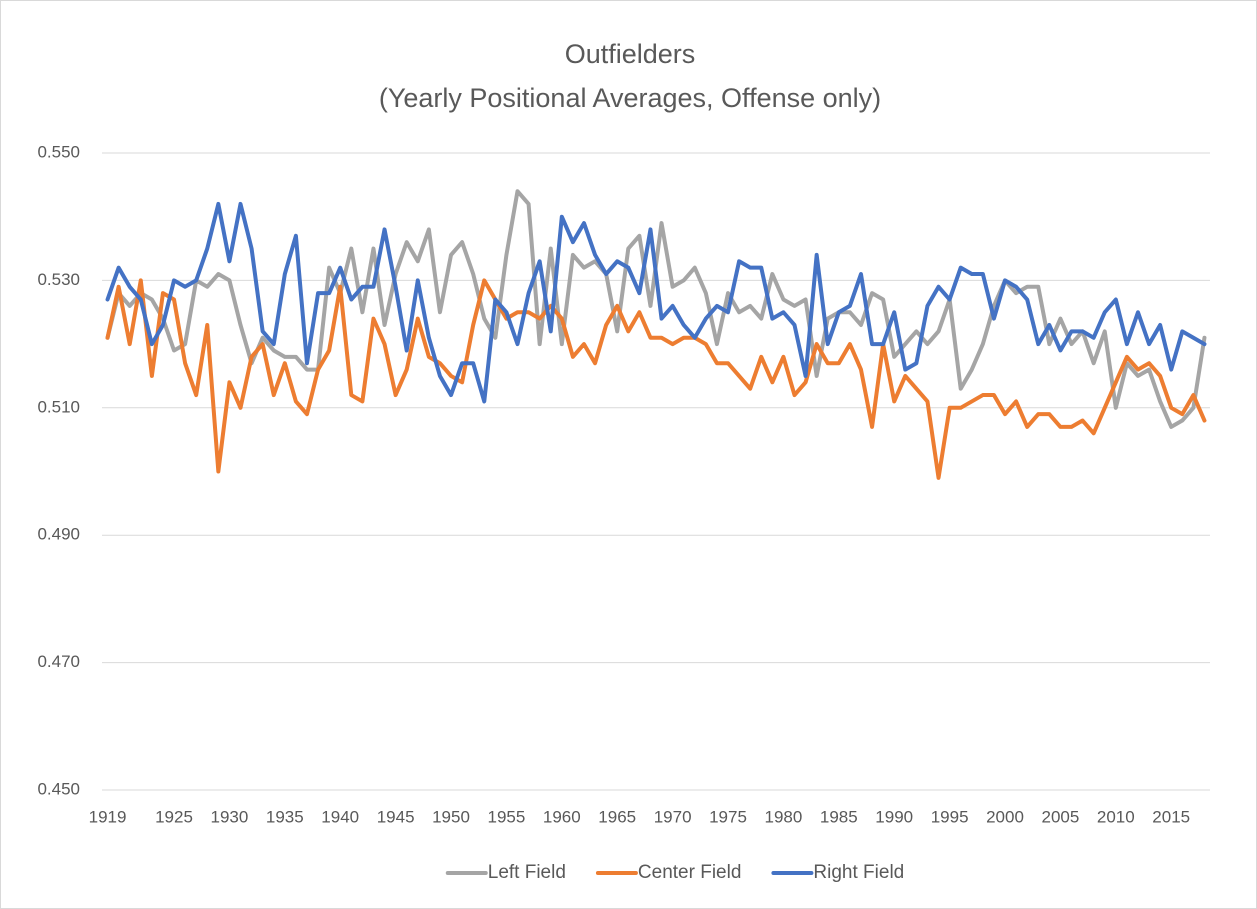 Image resolution: width=1257 pixels, height=909 pixels. I want to click on x-tick-label: 1965, so click(617, 816).